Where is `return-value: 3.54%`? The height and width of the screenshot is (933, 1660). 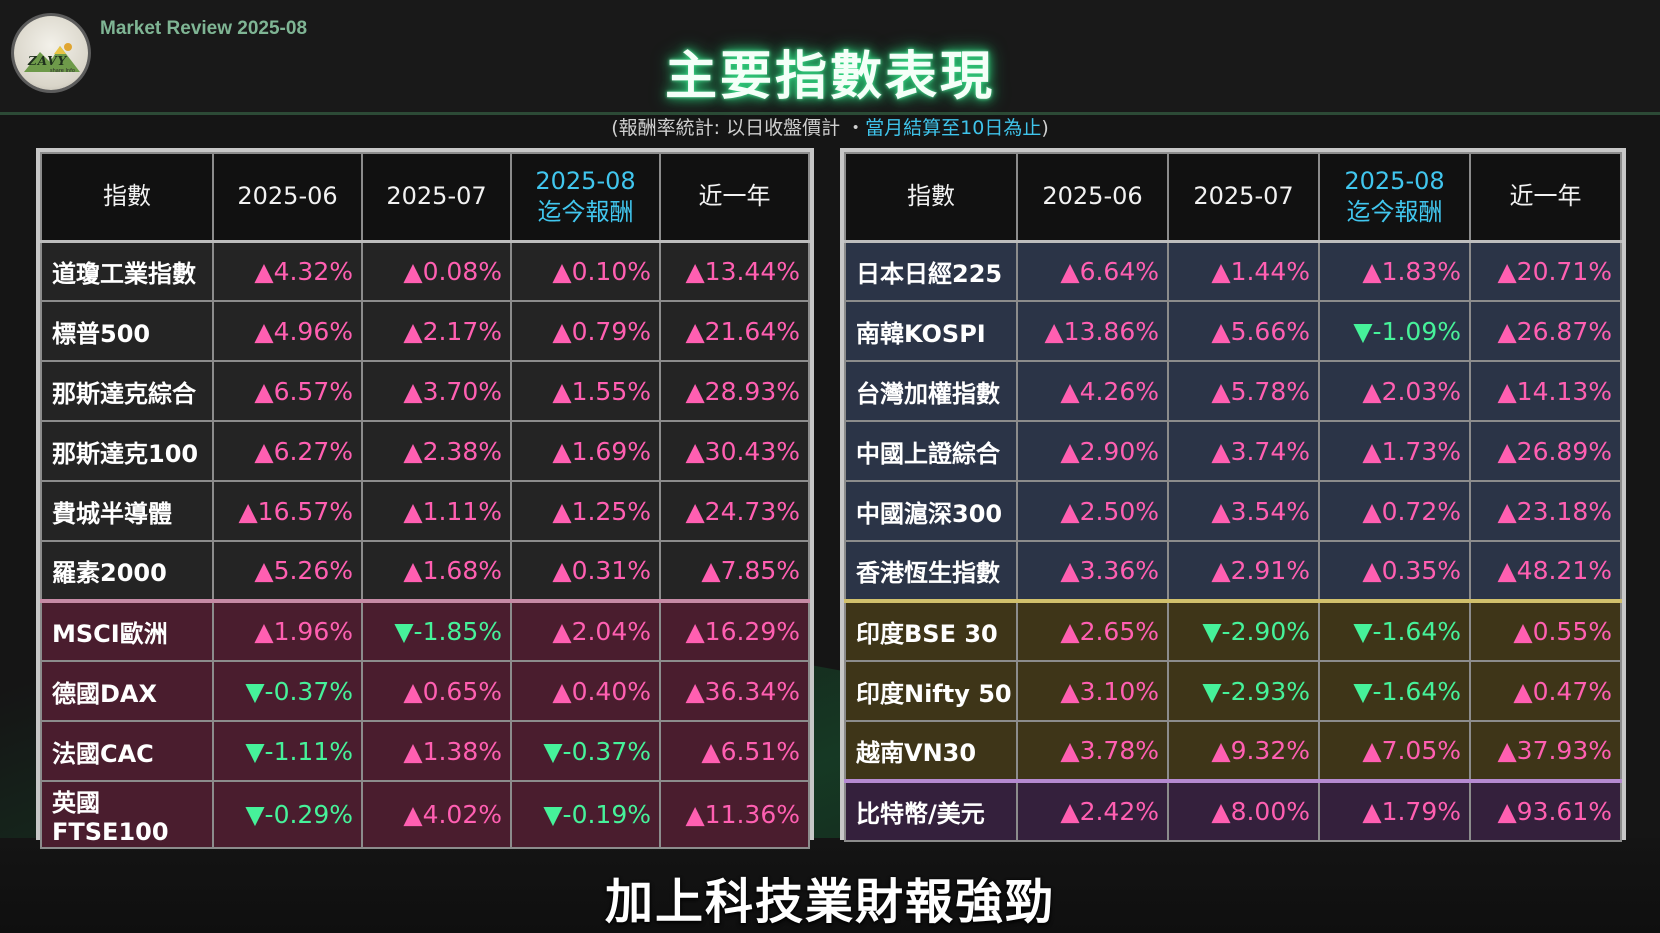 return-value: 3.54% is located at coordinates (1270, 511).